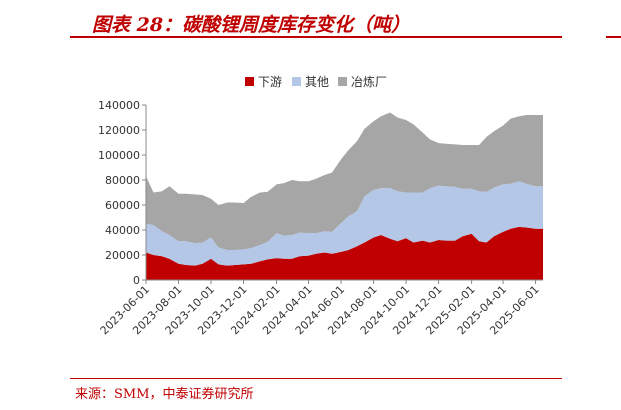  What do you see at coordinates (122, 230) in the screenshot?
I see `y-tick-label: 40000` at bounding box center [122, 230].